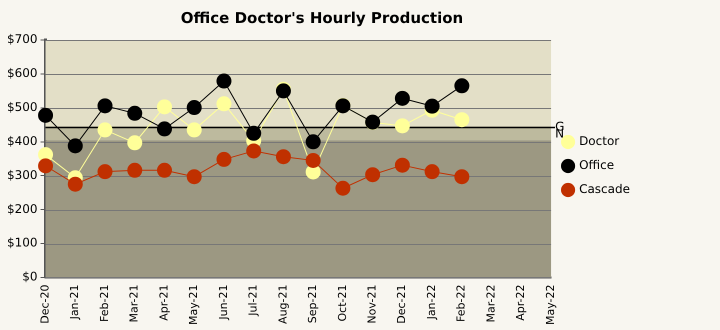 This screenshot has height=330, width=720. I want to click on x-tick-label: Feb-22, so click(461, 303).